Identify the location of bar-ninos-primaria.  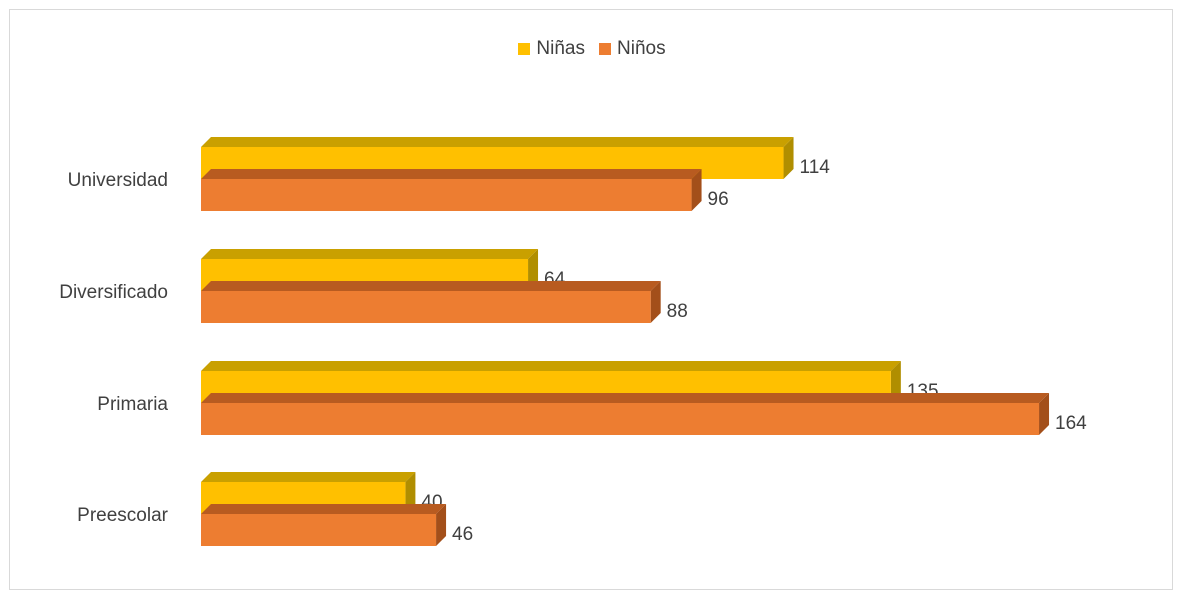
(620, 419).